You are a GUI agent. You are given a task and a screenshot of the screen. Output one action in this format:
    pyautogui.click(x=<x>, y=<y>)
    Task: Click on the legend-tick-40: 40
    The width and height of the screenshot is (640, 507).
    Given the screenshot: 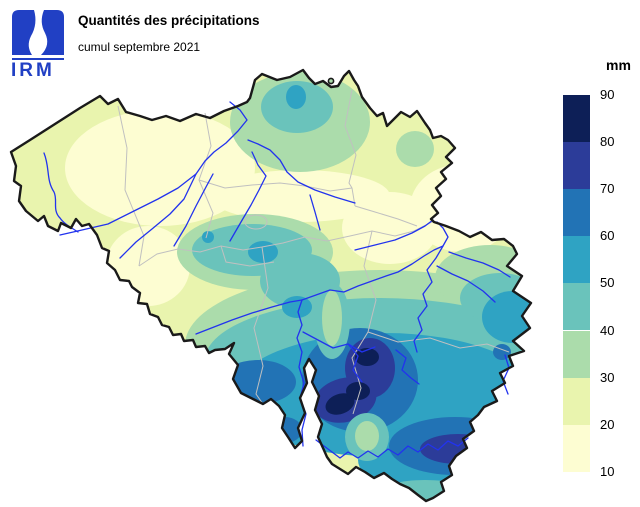 What is the action you would take?
    pyautogui.click(x=607, y=330)
    